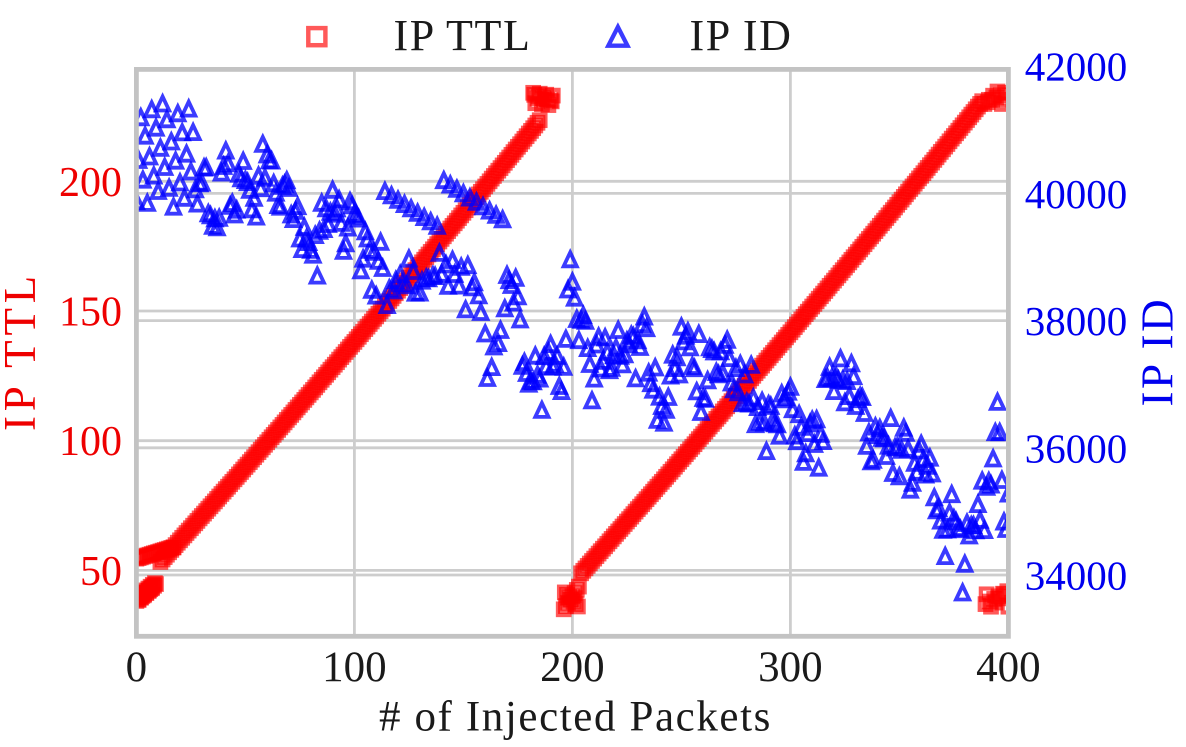 The width and height of the screenshot is (1186, 747). What do you see at coordinates (1076, 67) in the screenshot?
I see `svg-text: 42000` at bounding box center [1076, 67].